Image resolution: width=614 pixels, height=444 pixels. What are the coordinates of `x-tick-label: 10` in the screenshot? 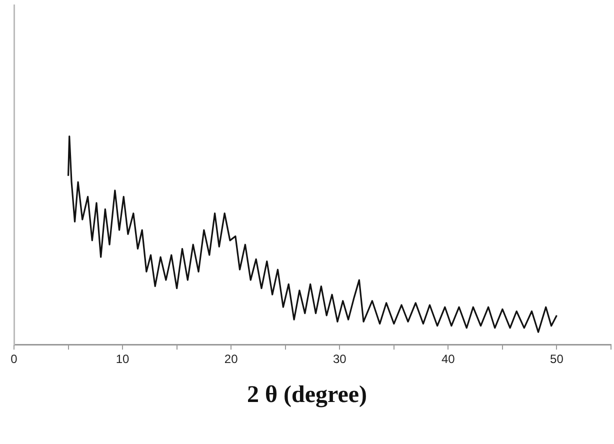 It's located at (123, 359).